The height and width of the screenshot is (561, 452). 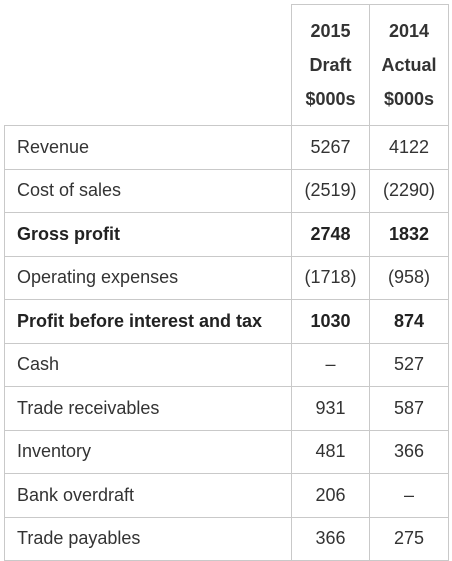 I want to click on header-2014-unit: $000s, so click(x=409, y=99).